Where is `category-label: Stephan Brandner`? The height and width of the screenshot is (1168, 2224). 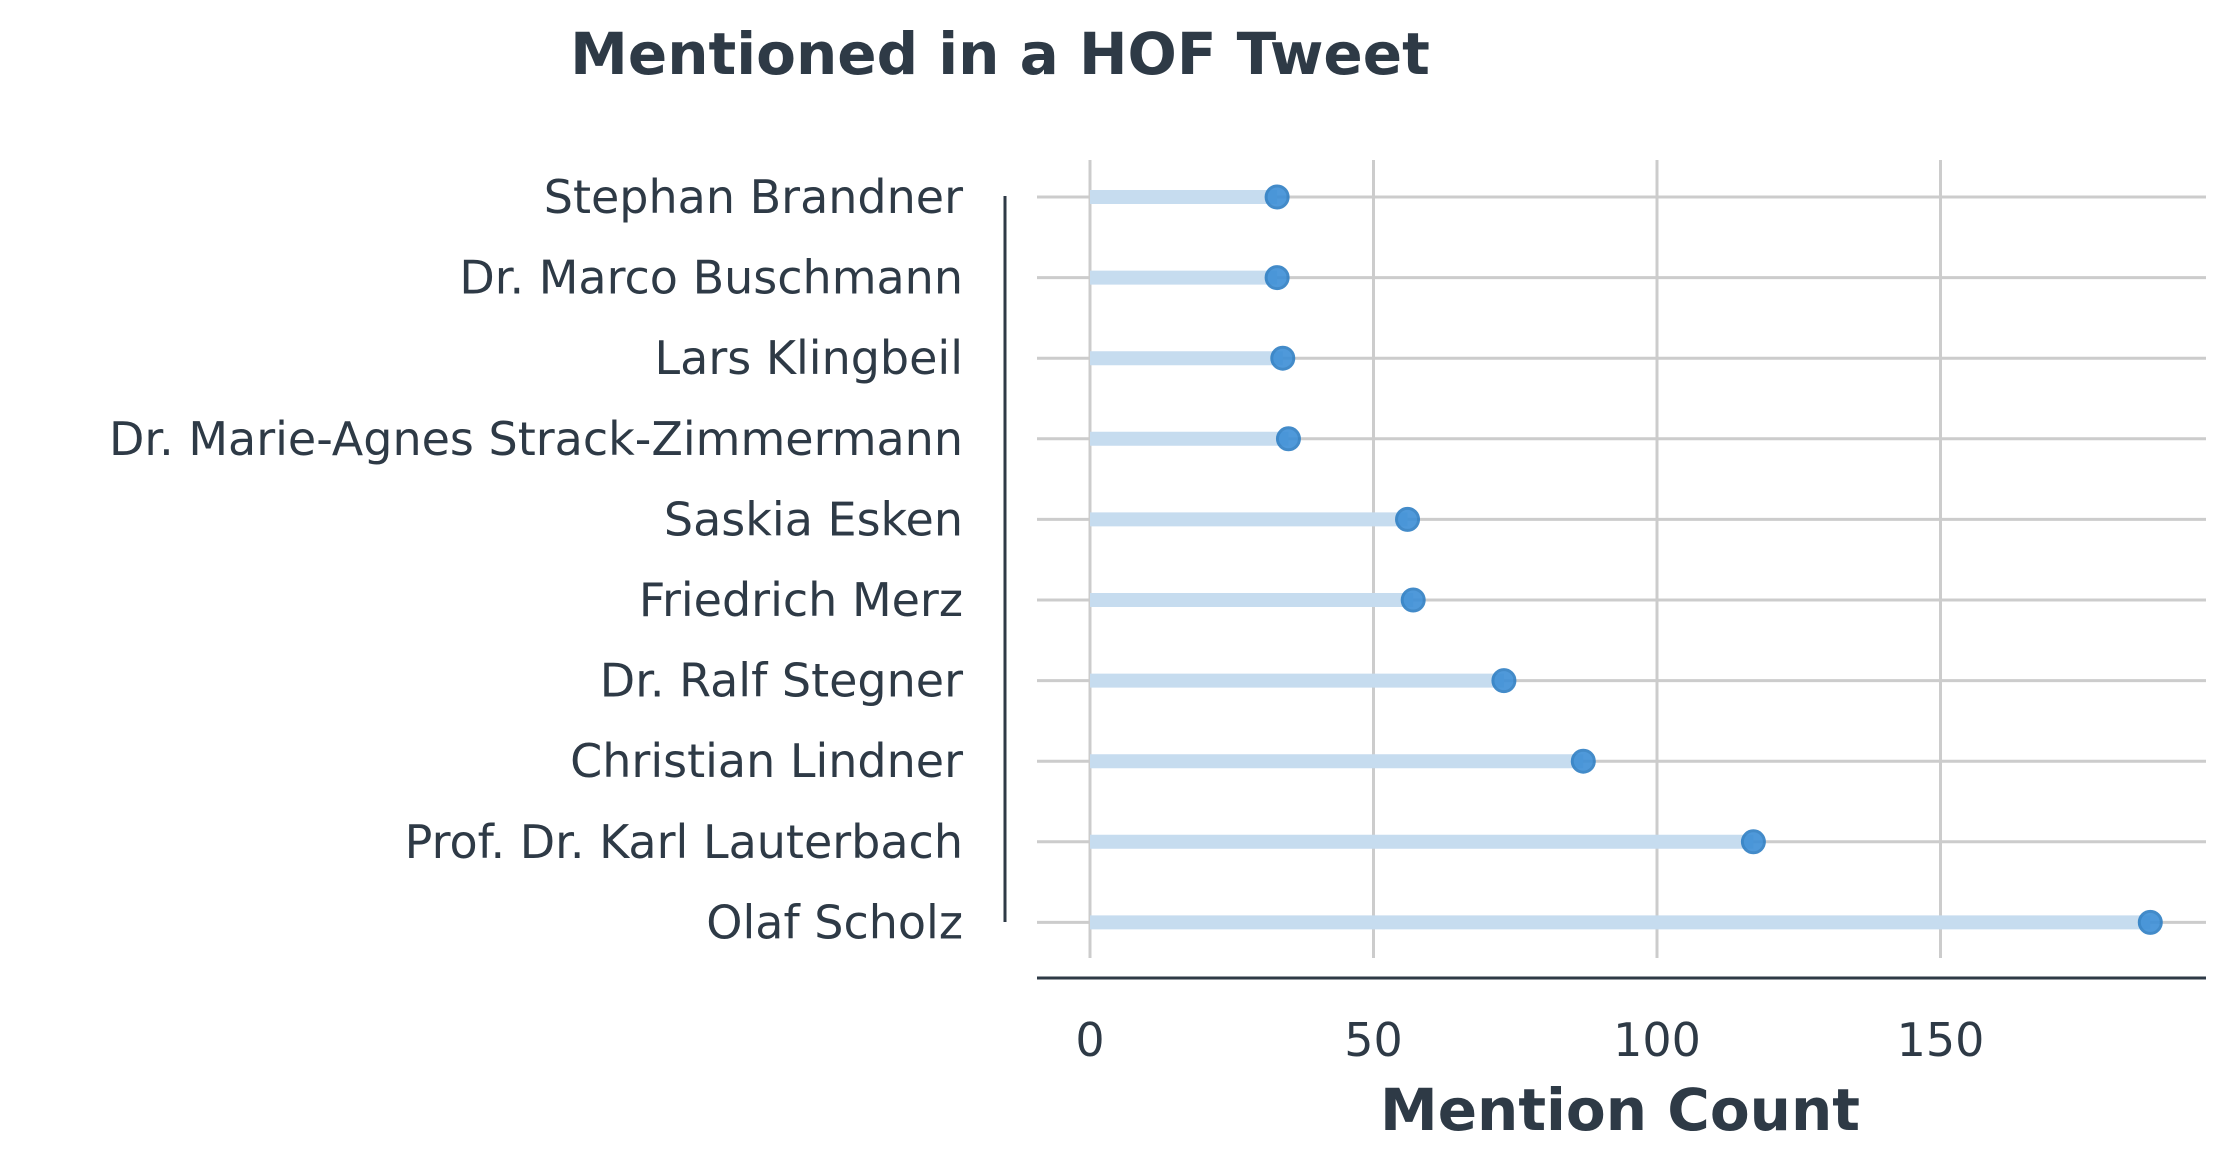 category-label: Stephan Brandner is located at coordinates (753, 197).